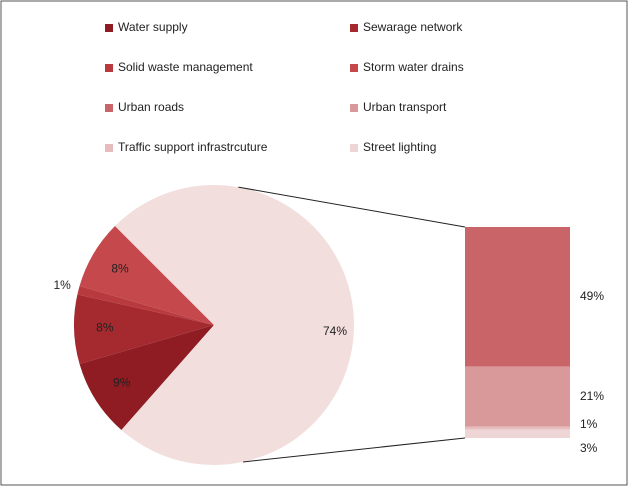 Image resolution: width=628 pixels, height=491 pixels. Describe the element at coordinates (122, 383) in the screenshot. I see `slice-label: 9%` at that location.